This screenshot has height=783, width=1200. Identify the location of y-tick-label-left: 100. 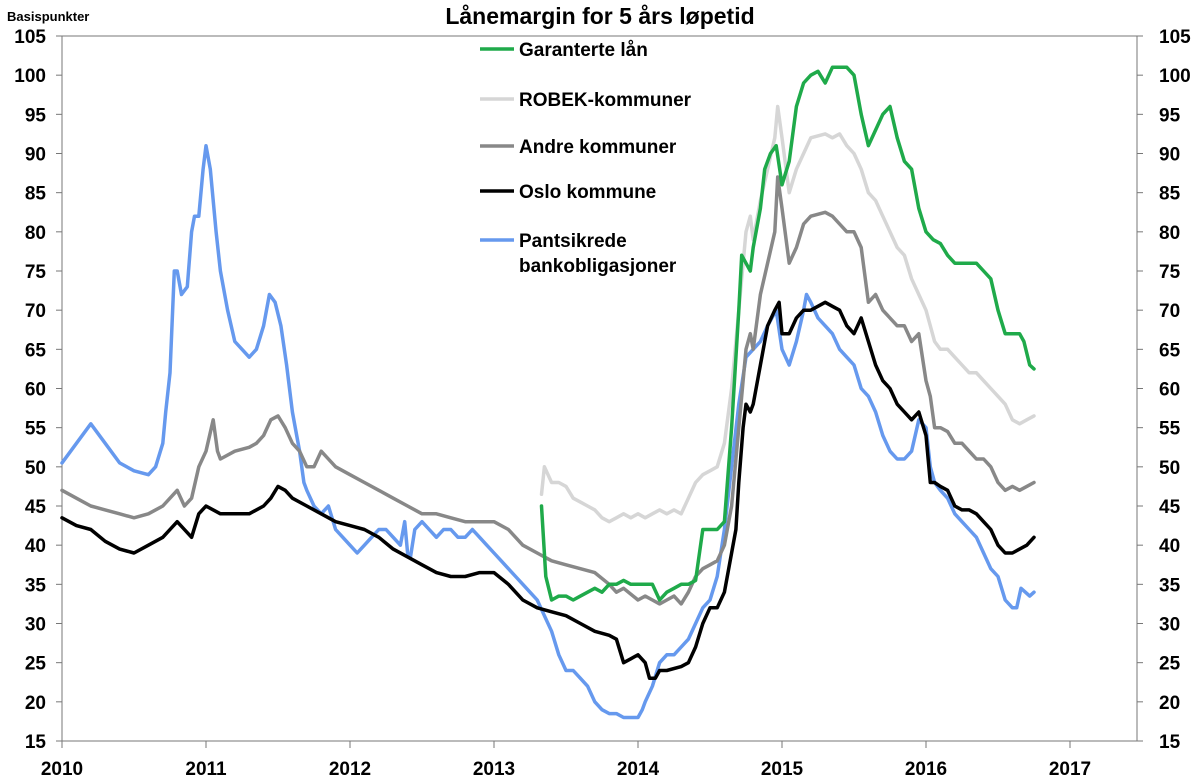
(30, 76).